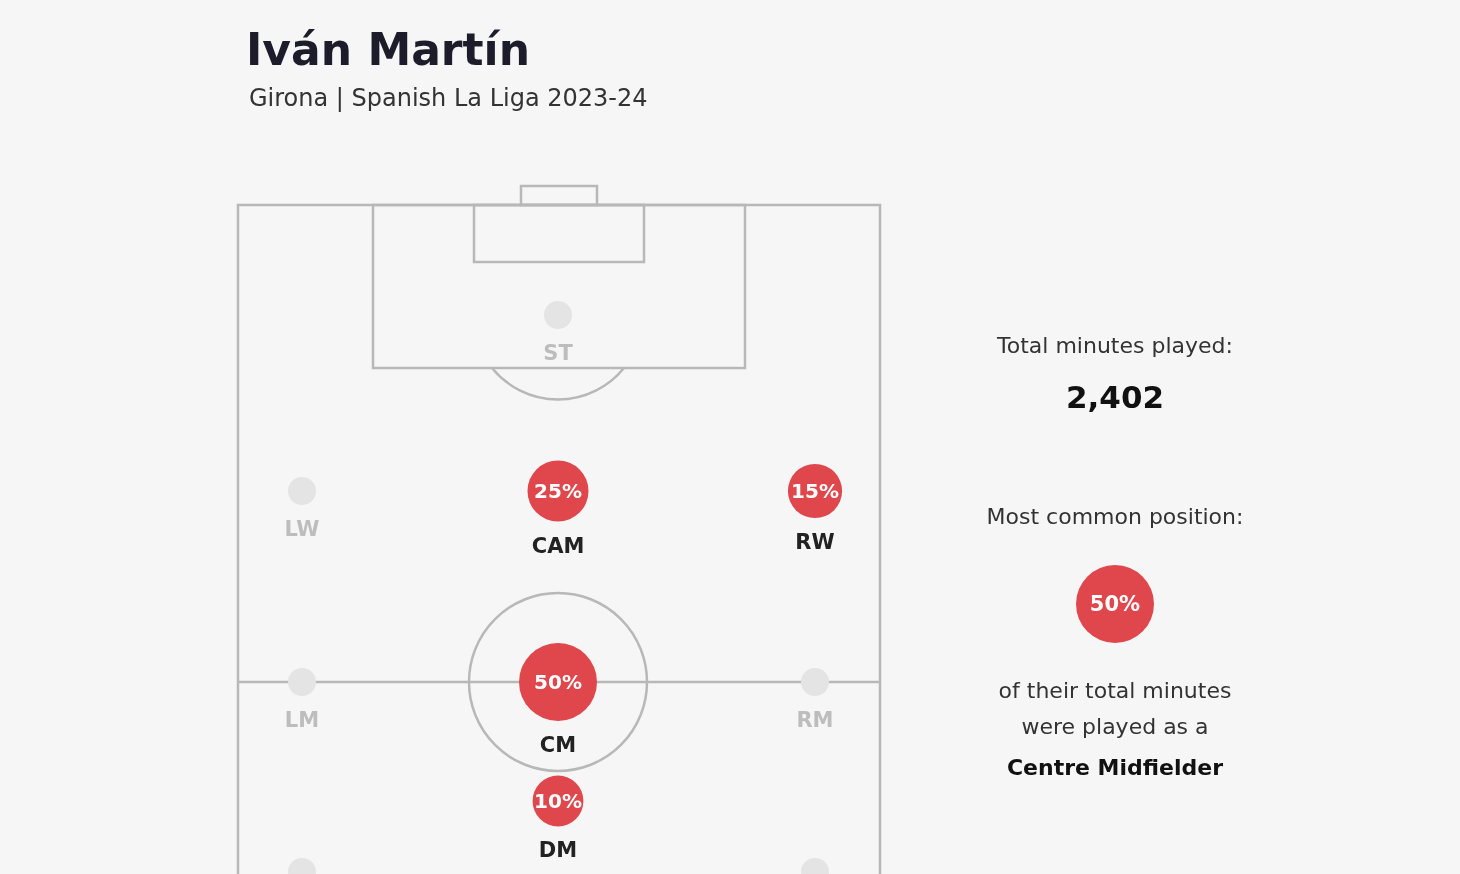 This screenshot has height=874, width=1460. What do you see at coordinates (558, 545) in the screenshot?
I see `category-label: CAM` at bounding box center [558, 545].